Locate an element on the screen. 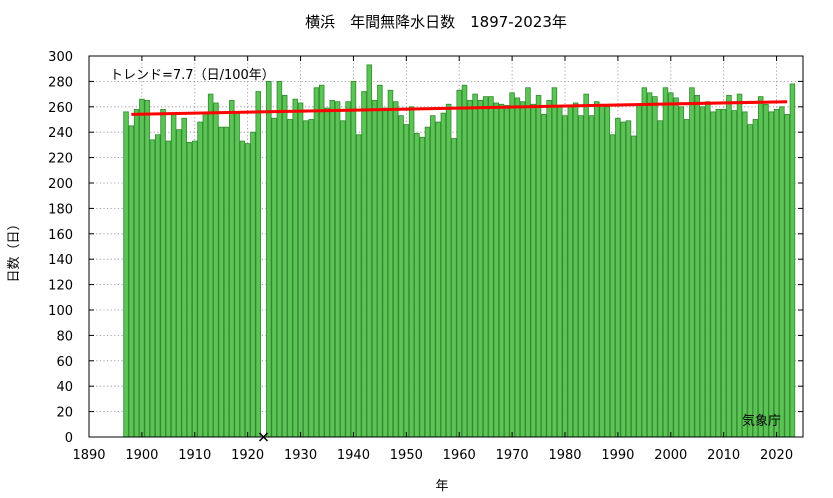 The width and height of the screenshot is (833, 498). y-tick-label: 260 is located at coordinates (60, 108).